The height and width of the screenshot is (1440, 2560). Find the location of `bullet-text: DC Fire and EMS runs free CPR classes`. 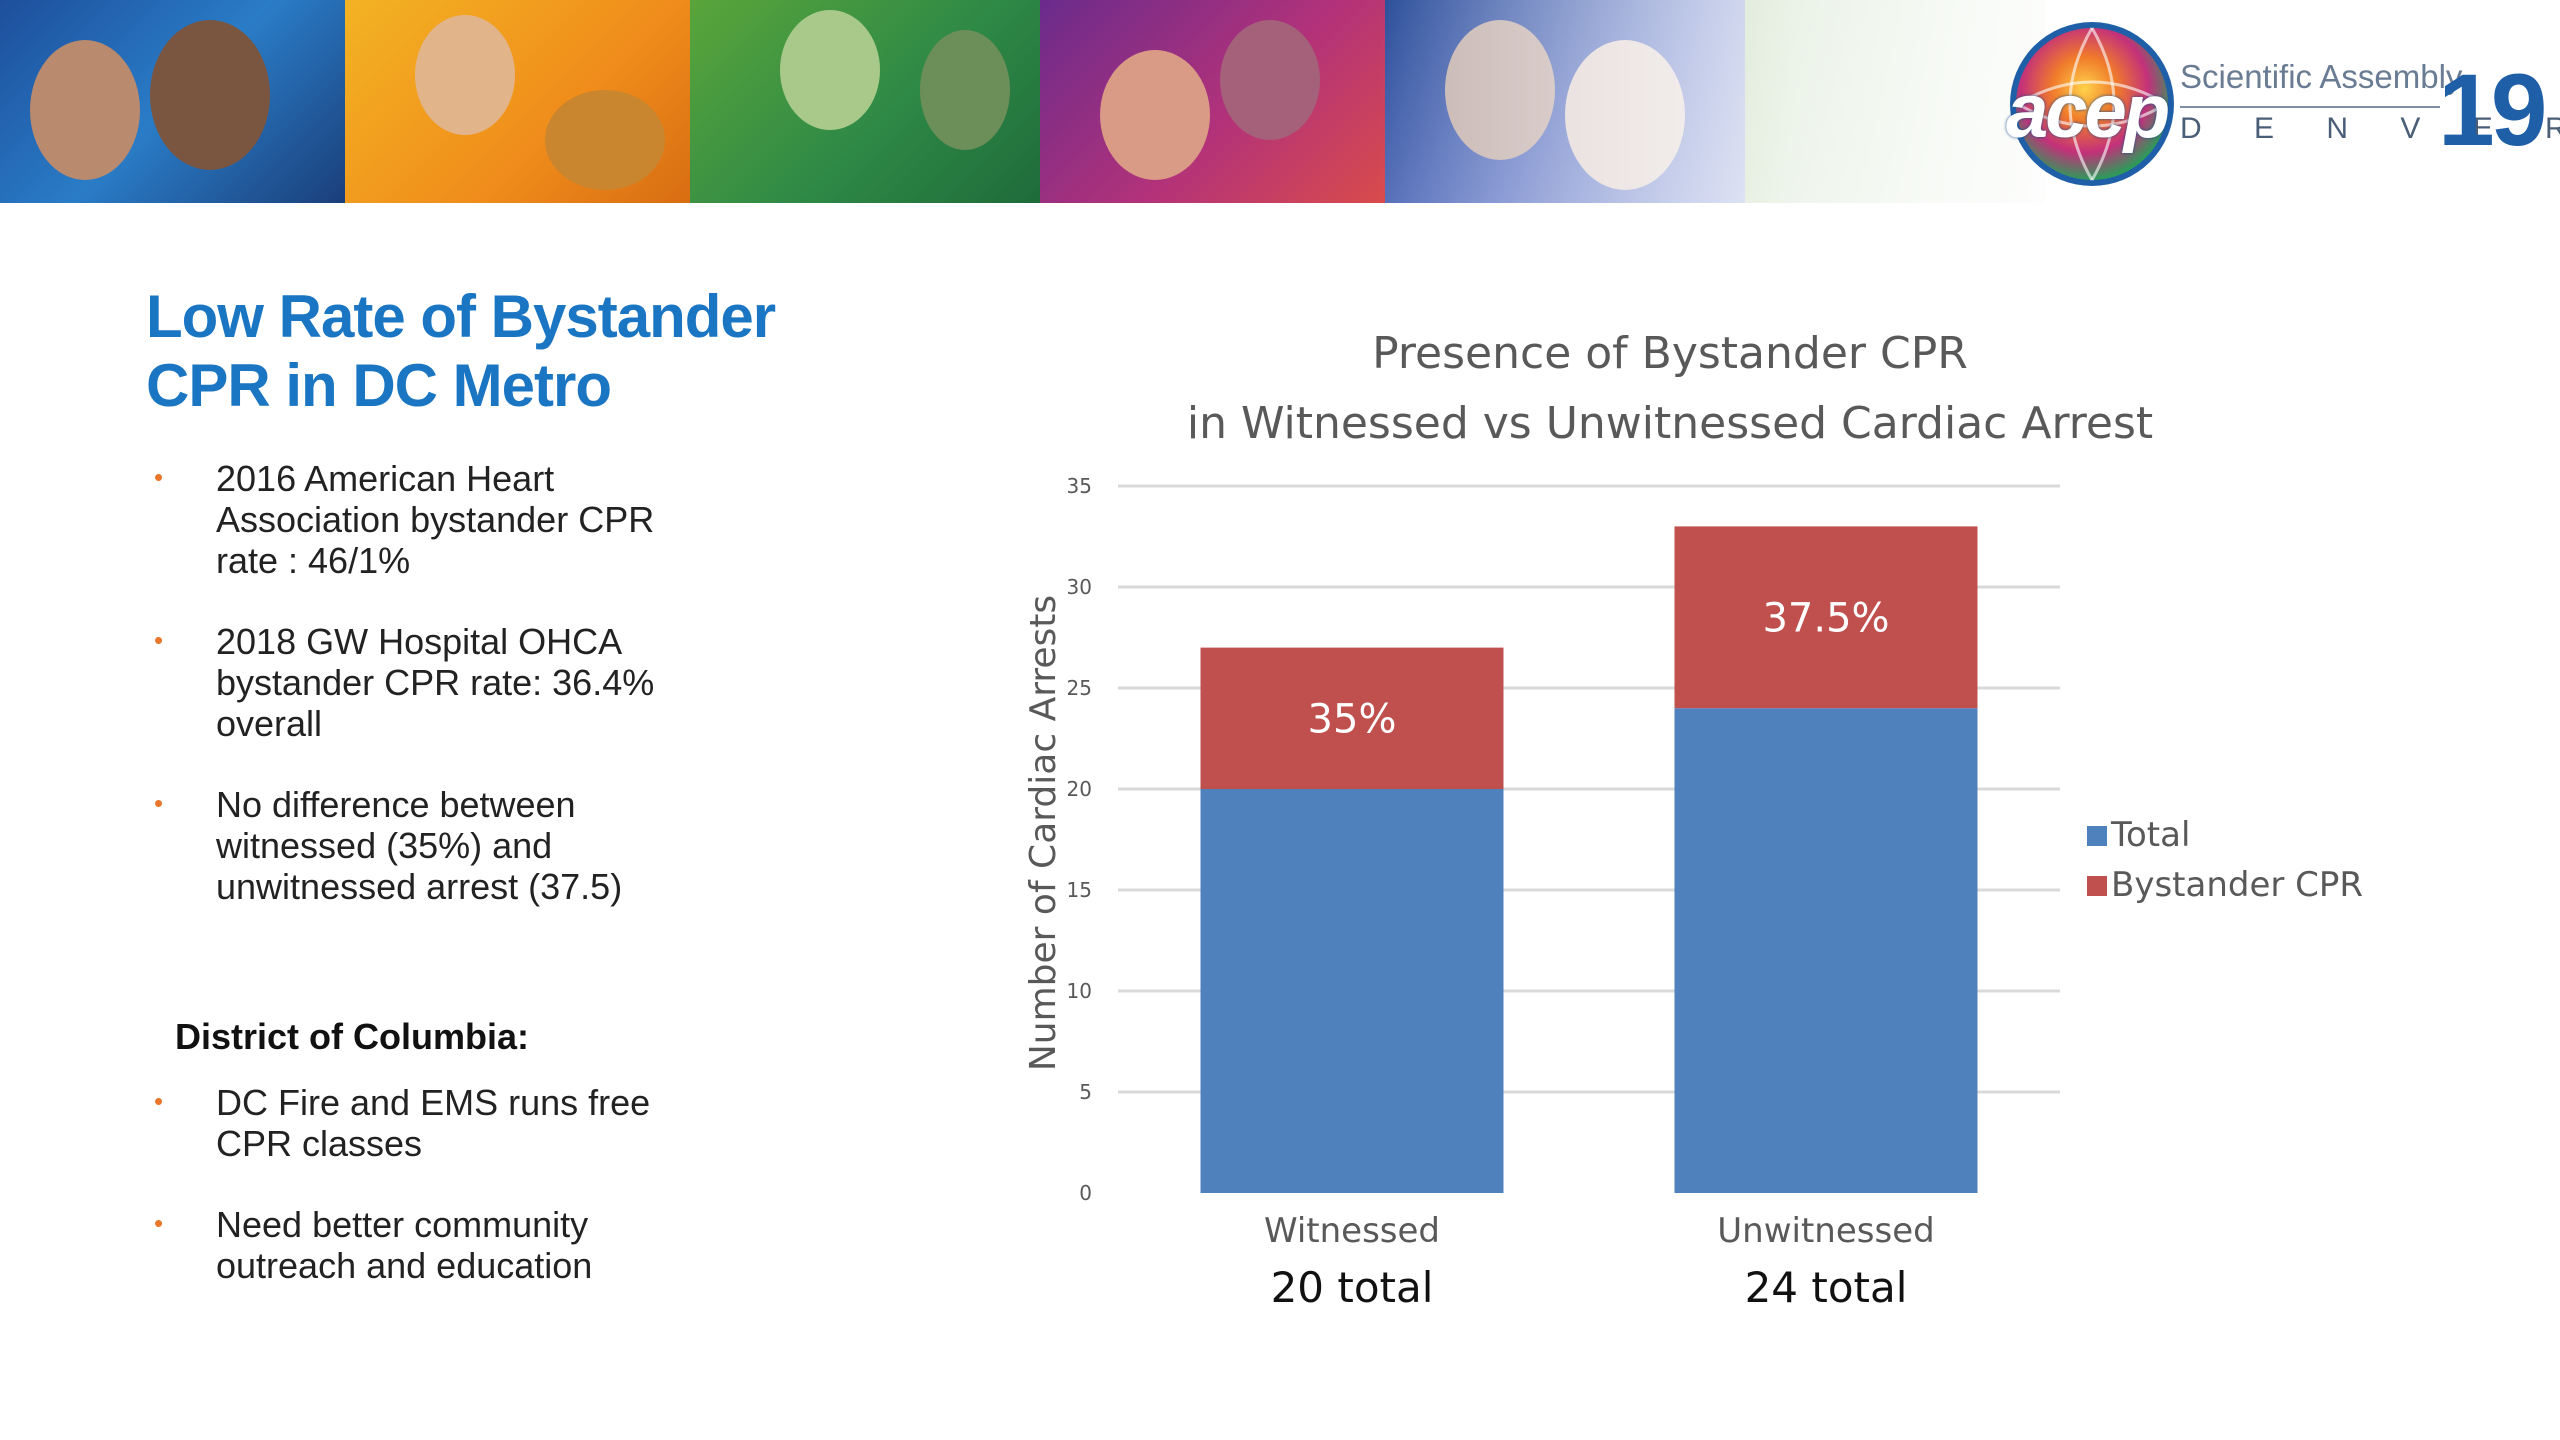

bullet-text: DC Fire and EMS runs free CPR classes is located at coordinates (433, 1123).